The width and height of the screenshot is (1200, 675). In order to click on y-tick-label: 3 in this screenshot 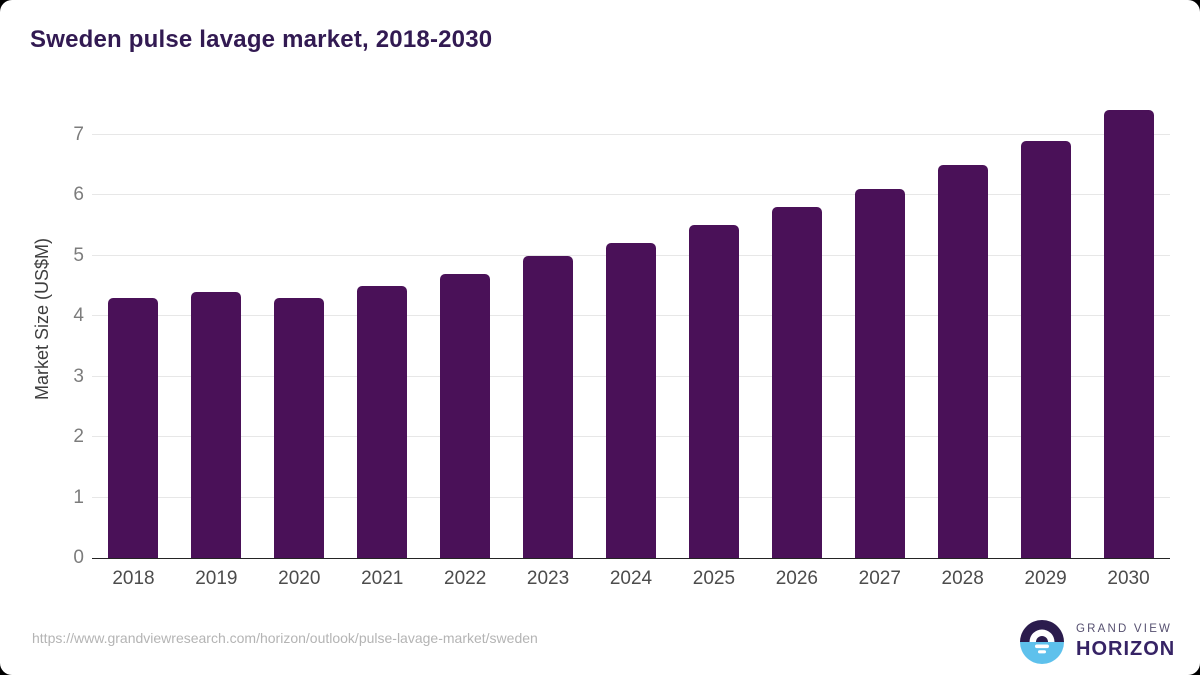, I will do `click(78, 376)`.